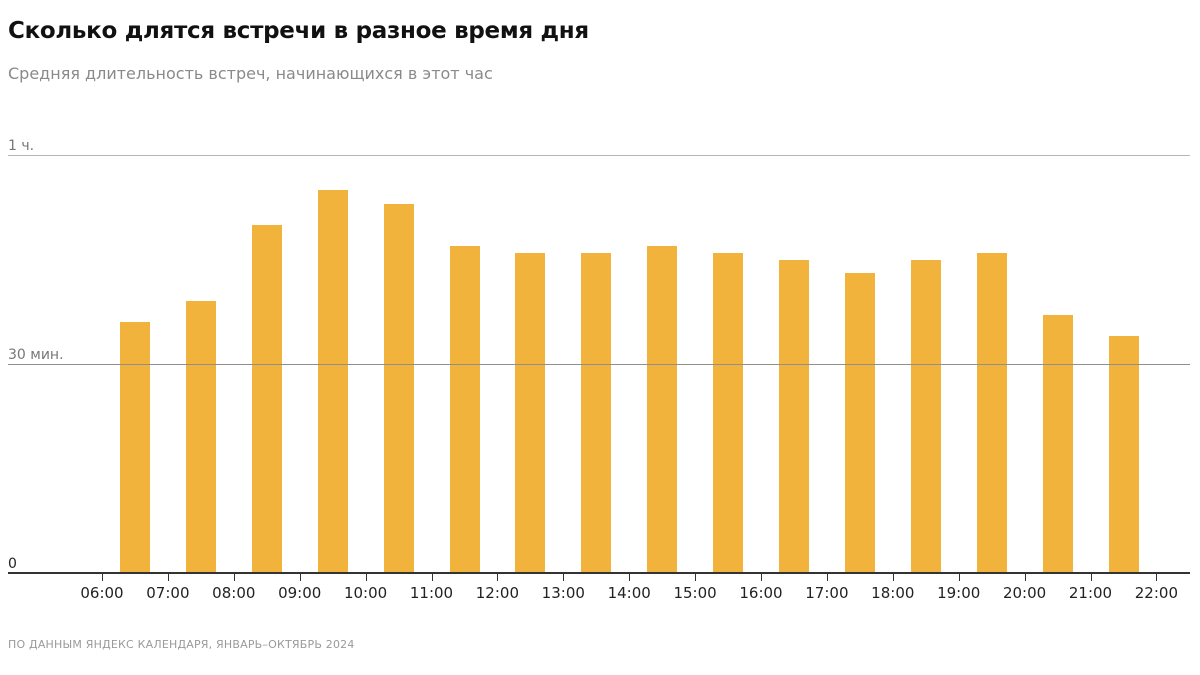 Image resolution: width=1200 pixels, height=675 pixels. I want to click on bar-2000, so click(1057, 444).